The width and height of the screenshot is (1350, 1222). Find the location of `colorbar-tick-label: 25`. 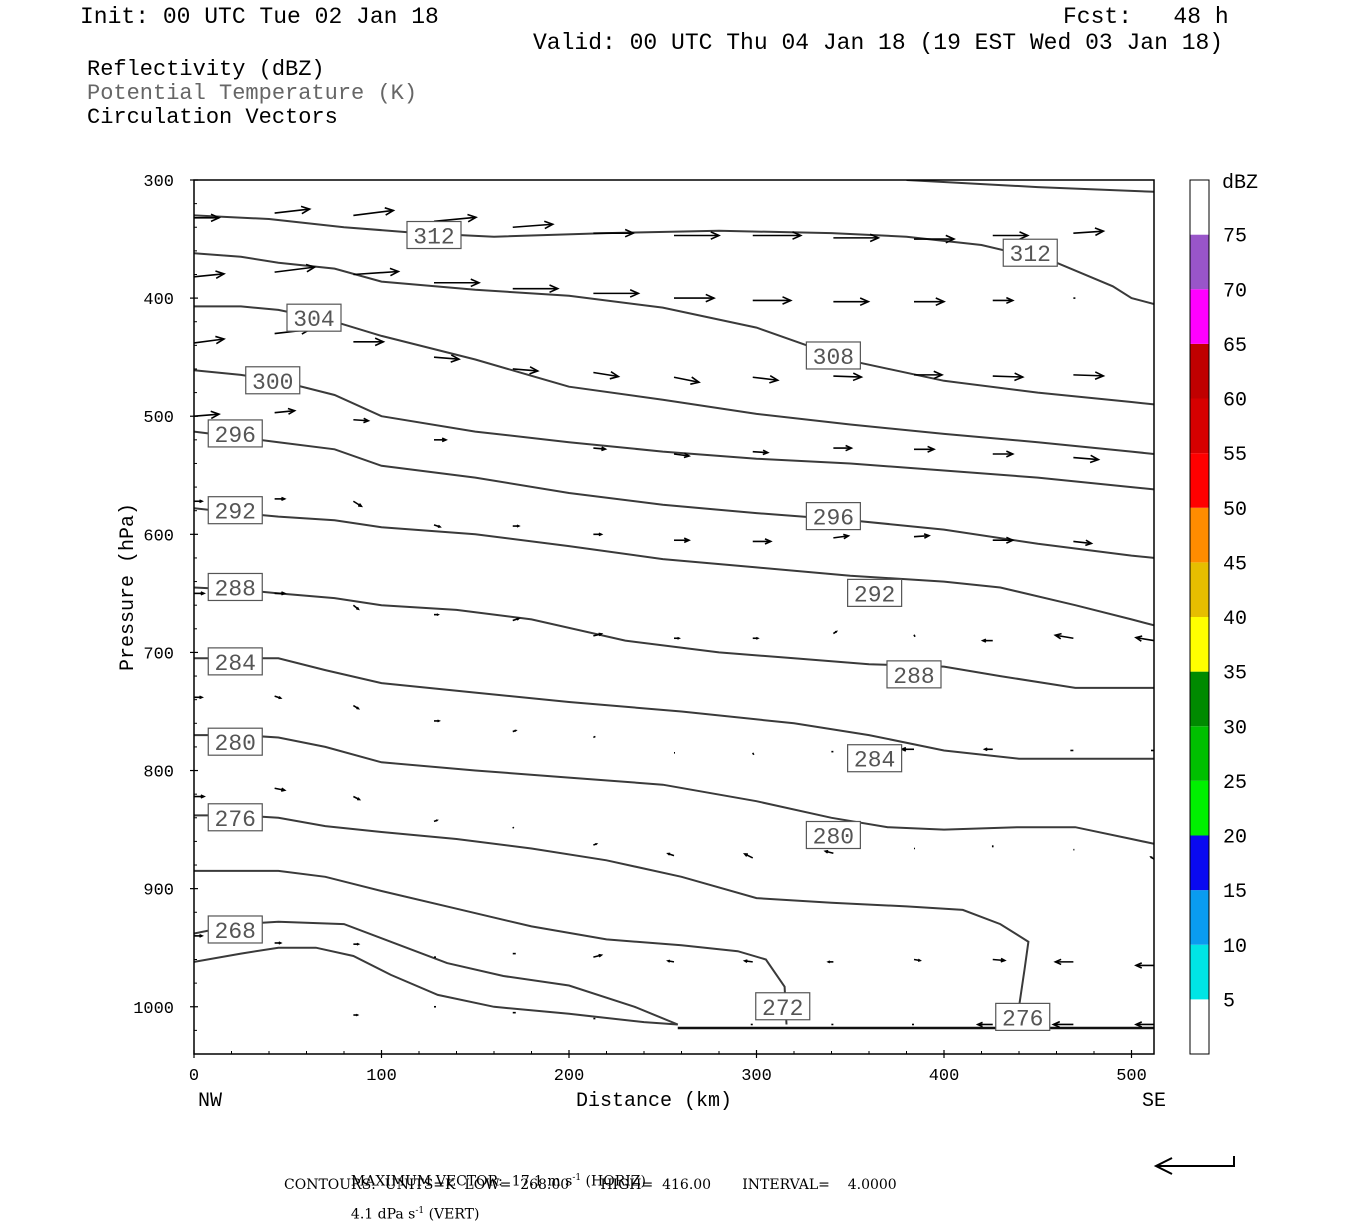

colorbar-tick-label: 25 is located at coordinates (1235, 783).